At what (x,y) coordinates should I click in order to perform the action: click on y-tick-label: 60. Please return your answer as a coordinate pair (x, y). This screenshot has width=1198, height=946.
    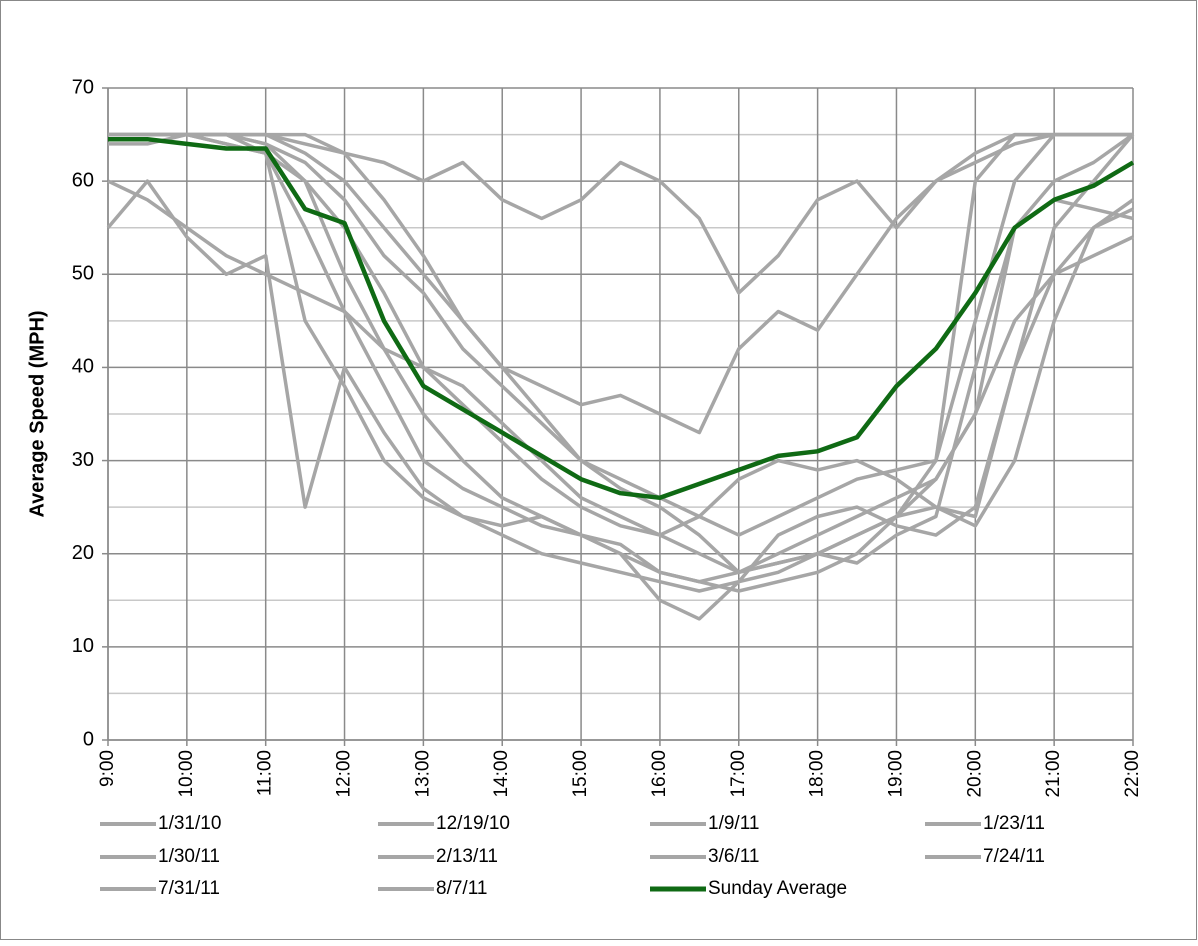
    Looking at the image, I should click on (83, 180).